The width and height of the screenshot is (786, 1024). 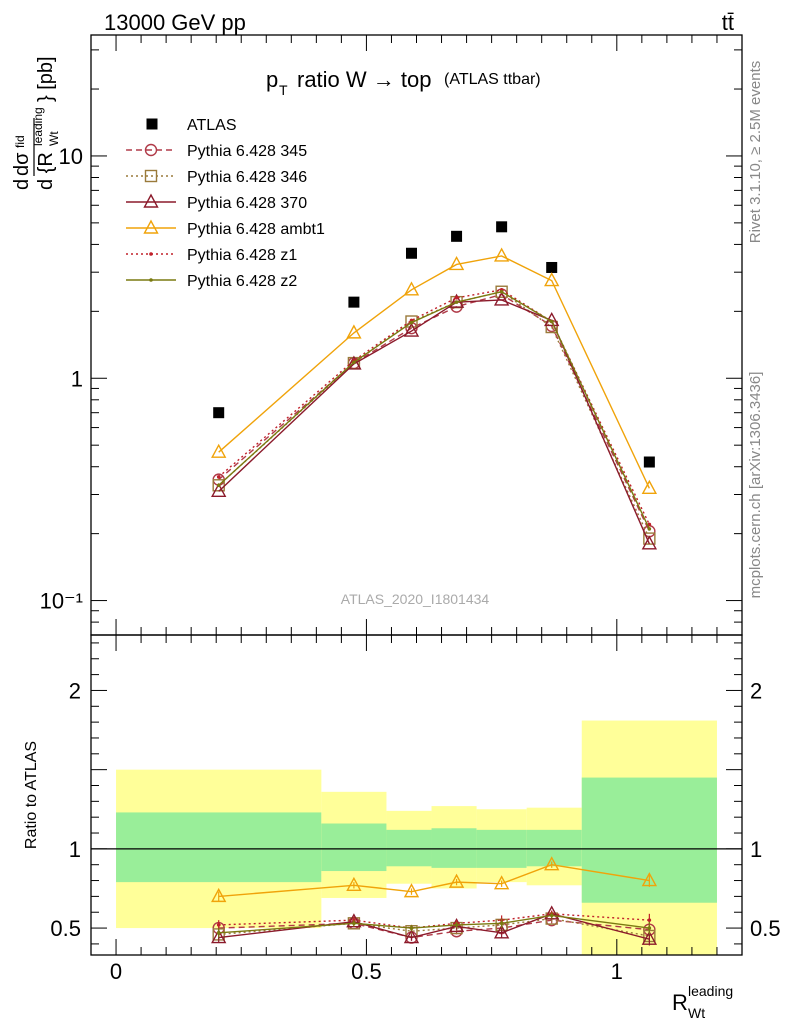 I want to click on rivet-label: Rivet 3.1.10, ≥ 2.5M events, so click(x=755, y=152).